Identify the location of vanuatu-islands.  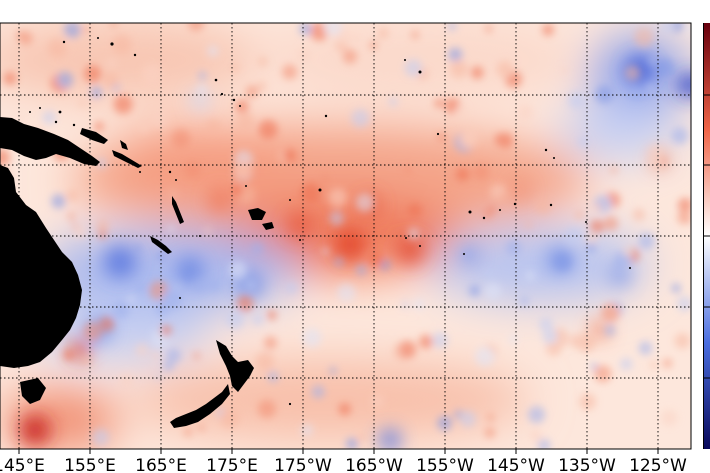
(178, 210).